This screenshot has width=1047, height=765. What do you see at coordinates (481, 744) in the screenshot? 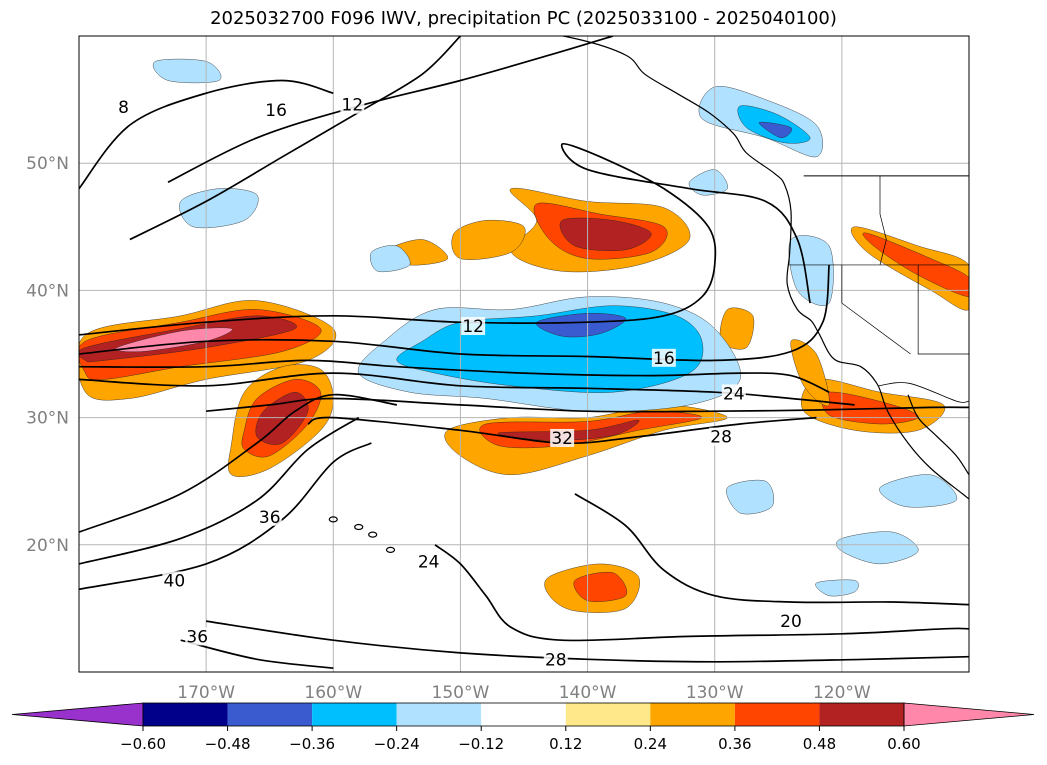
I see `colorbar-tick-label: −0.12` at bounding box center [481, 744].